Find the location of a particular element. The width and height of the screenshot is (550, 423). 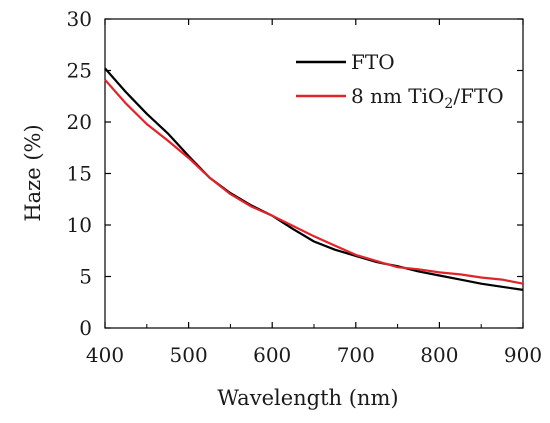

legend-label-tio2-fto: 8 nm TiO2/FTO is located at coordinates (427, 98).